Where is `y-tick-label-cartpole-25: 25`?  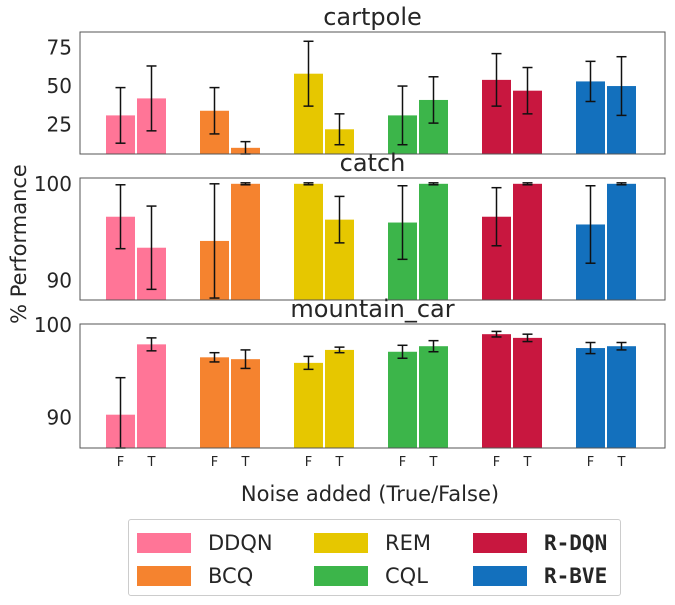 y-tick-label-cartpole-25: 25 is located at coordinates (59, 125).